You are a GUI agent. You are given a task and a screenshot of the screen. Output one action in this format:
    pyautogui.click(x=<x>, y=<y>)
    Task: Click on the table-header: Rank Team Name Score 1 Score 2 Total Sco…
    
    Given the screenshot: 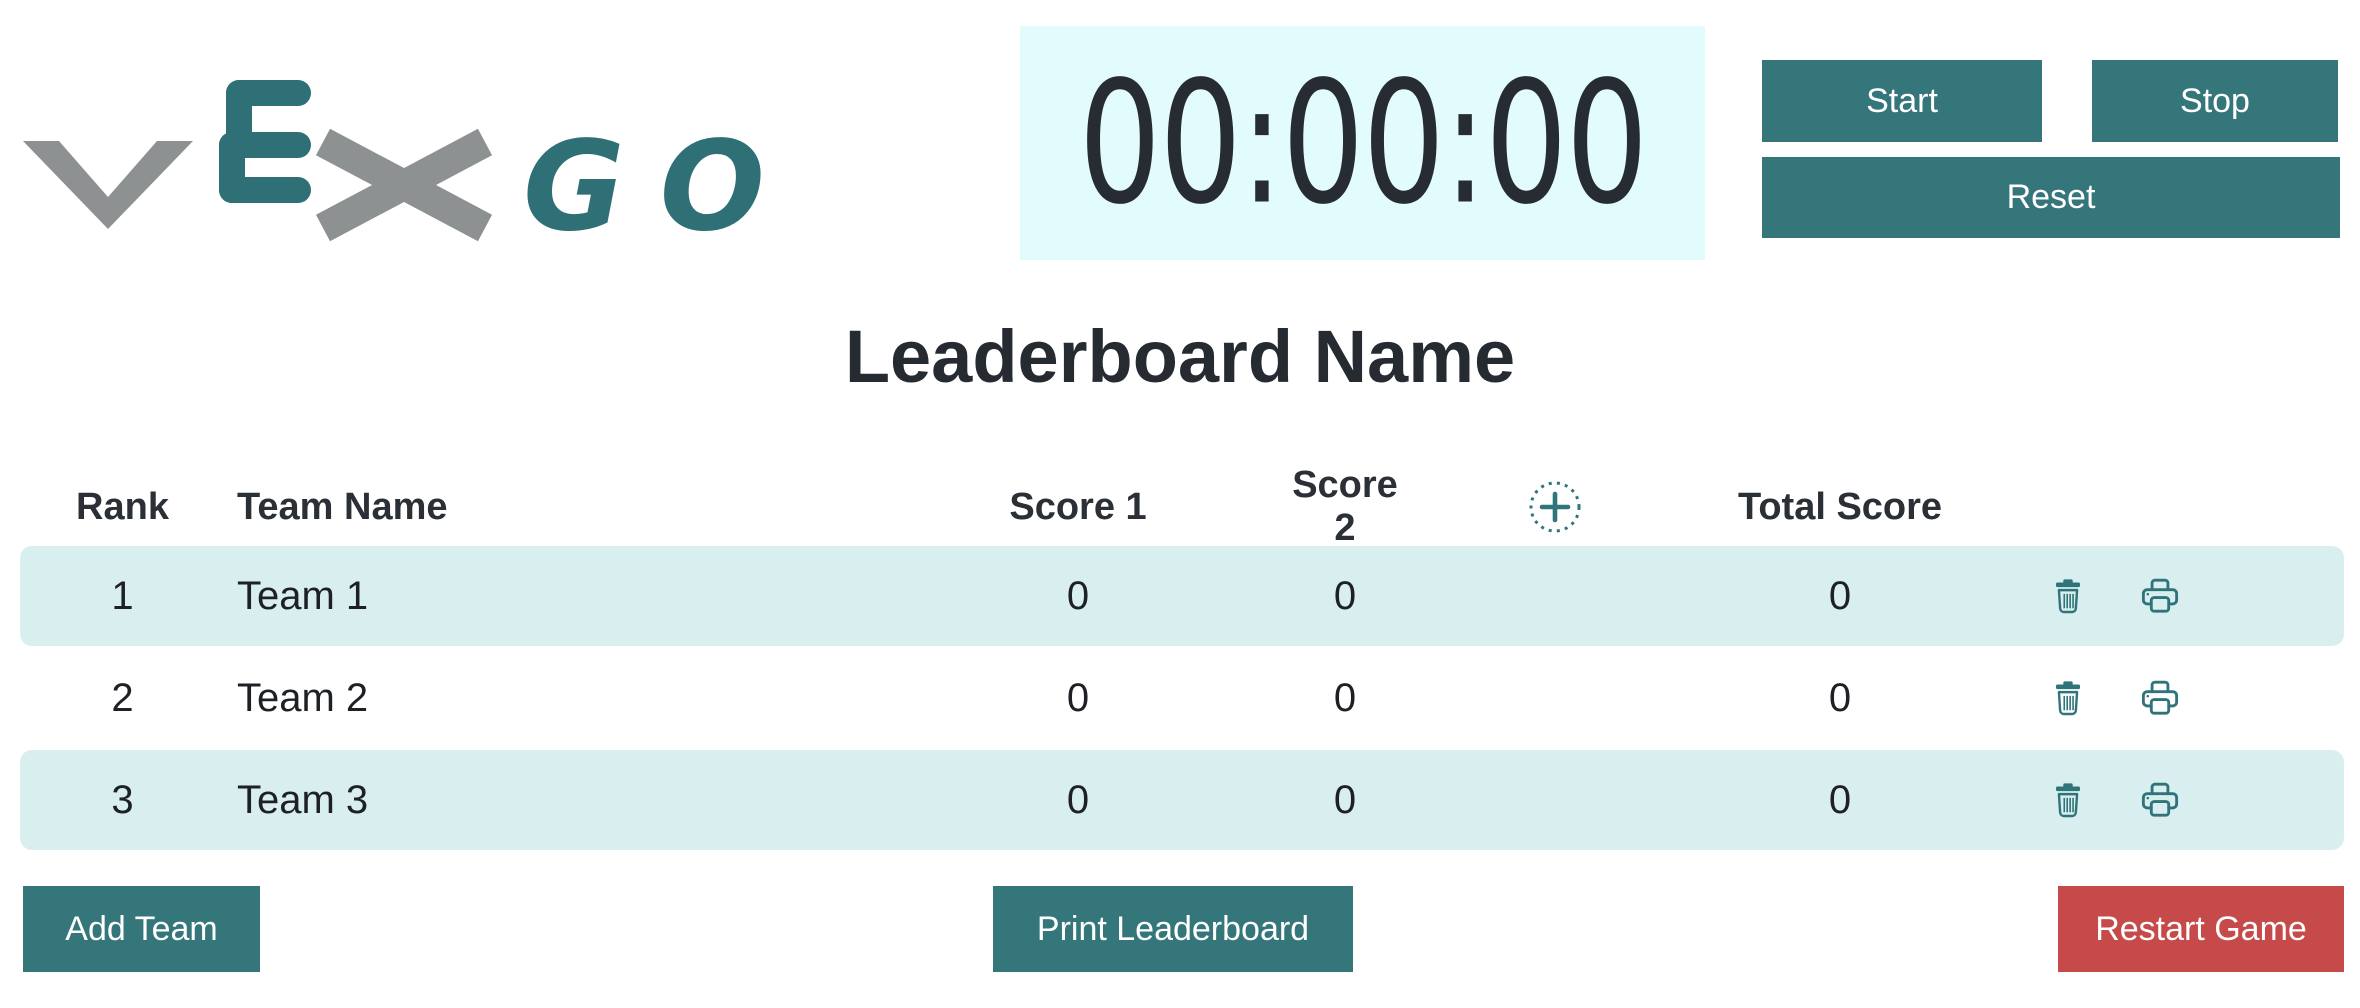 What is the action you would take?
    pyautogui.click(x=1182, y=506)
    